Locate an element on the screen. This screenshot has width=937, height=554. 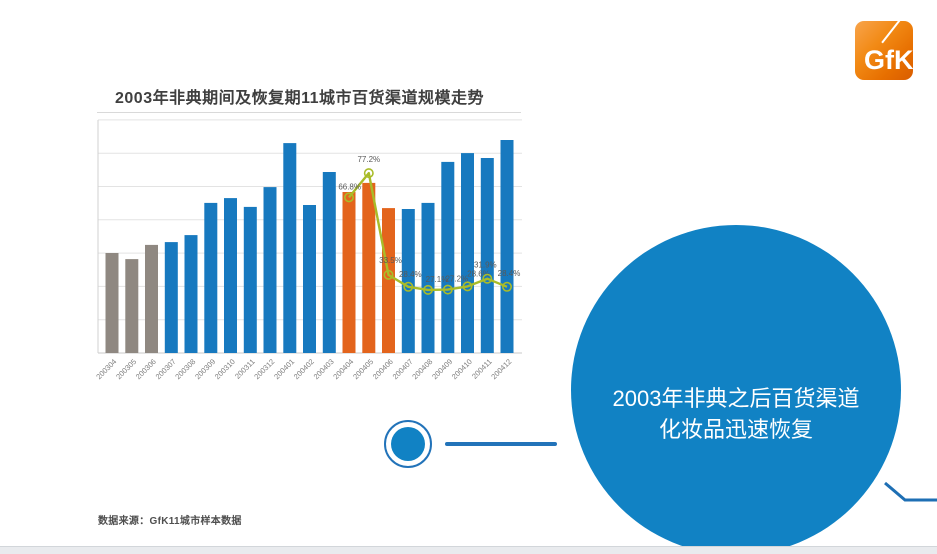
trend-label: 77.2% is located at coordinates (368, 159).